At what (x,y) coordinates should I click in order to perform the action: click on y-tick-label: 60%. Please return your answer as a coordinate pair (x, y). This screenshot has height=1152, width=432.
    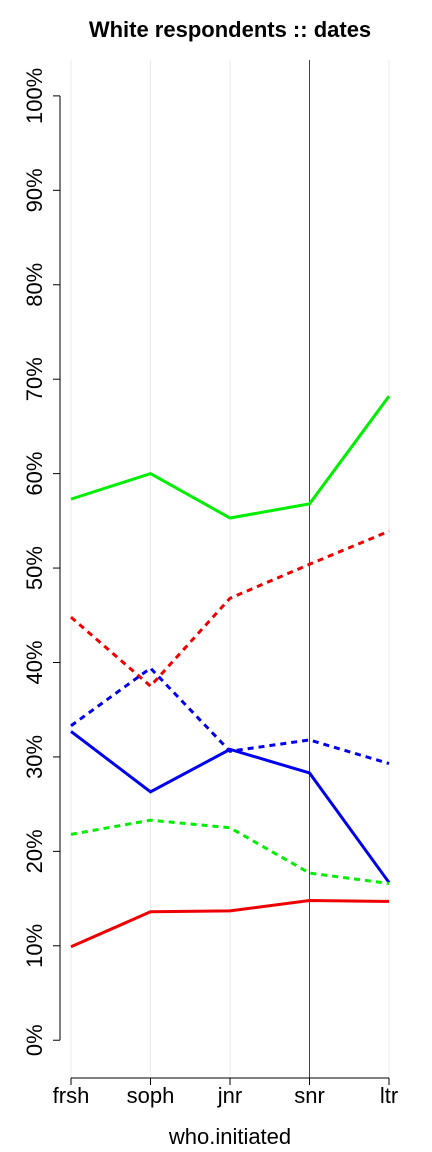
    Looking at the image, I should click on (34, 474).